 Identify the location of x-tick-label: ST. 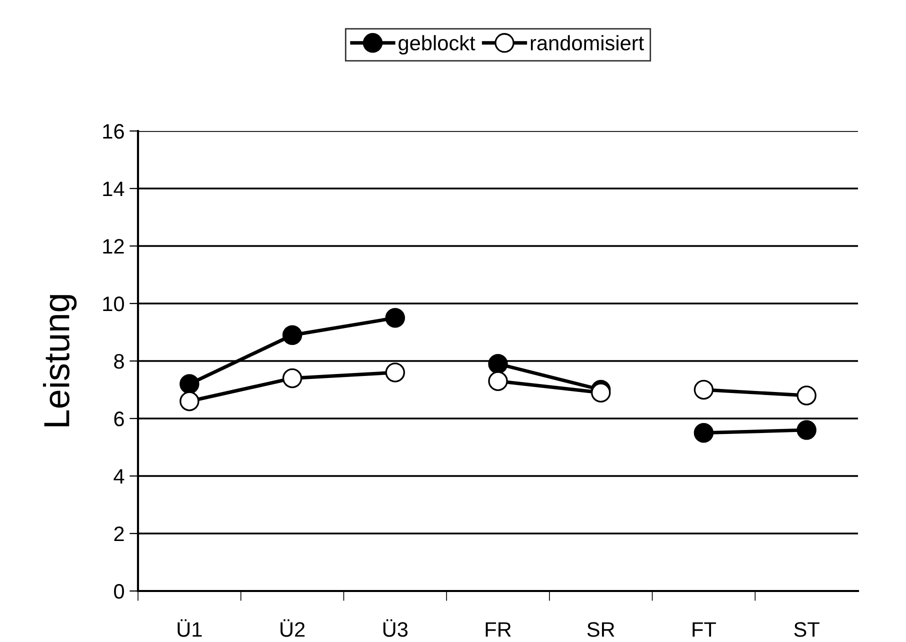
(807, 629).